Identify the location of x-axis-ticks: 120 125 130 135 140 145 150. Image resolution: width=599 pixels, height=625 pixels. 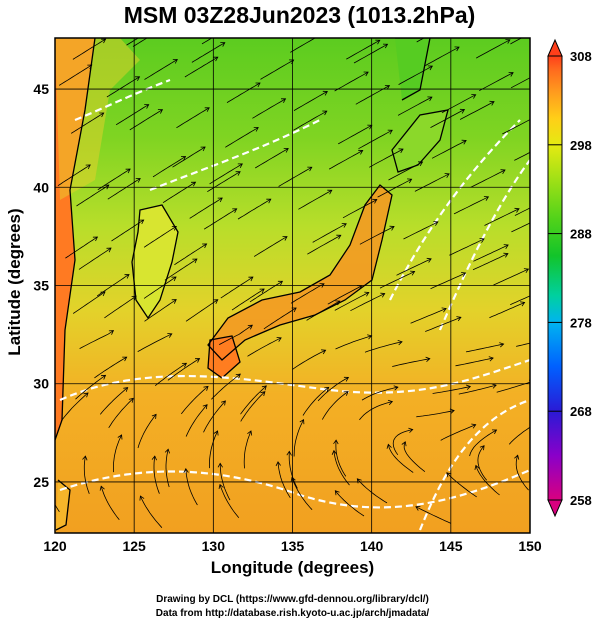
(292, 546).